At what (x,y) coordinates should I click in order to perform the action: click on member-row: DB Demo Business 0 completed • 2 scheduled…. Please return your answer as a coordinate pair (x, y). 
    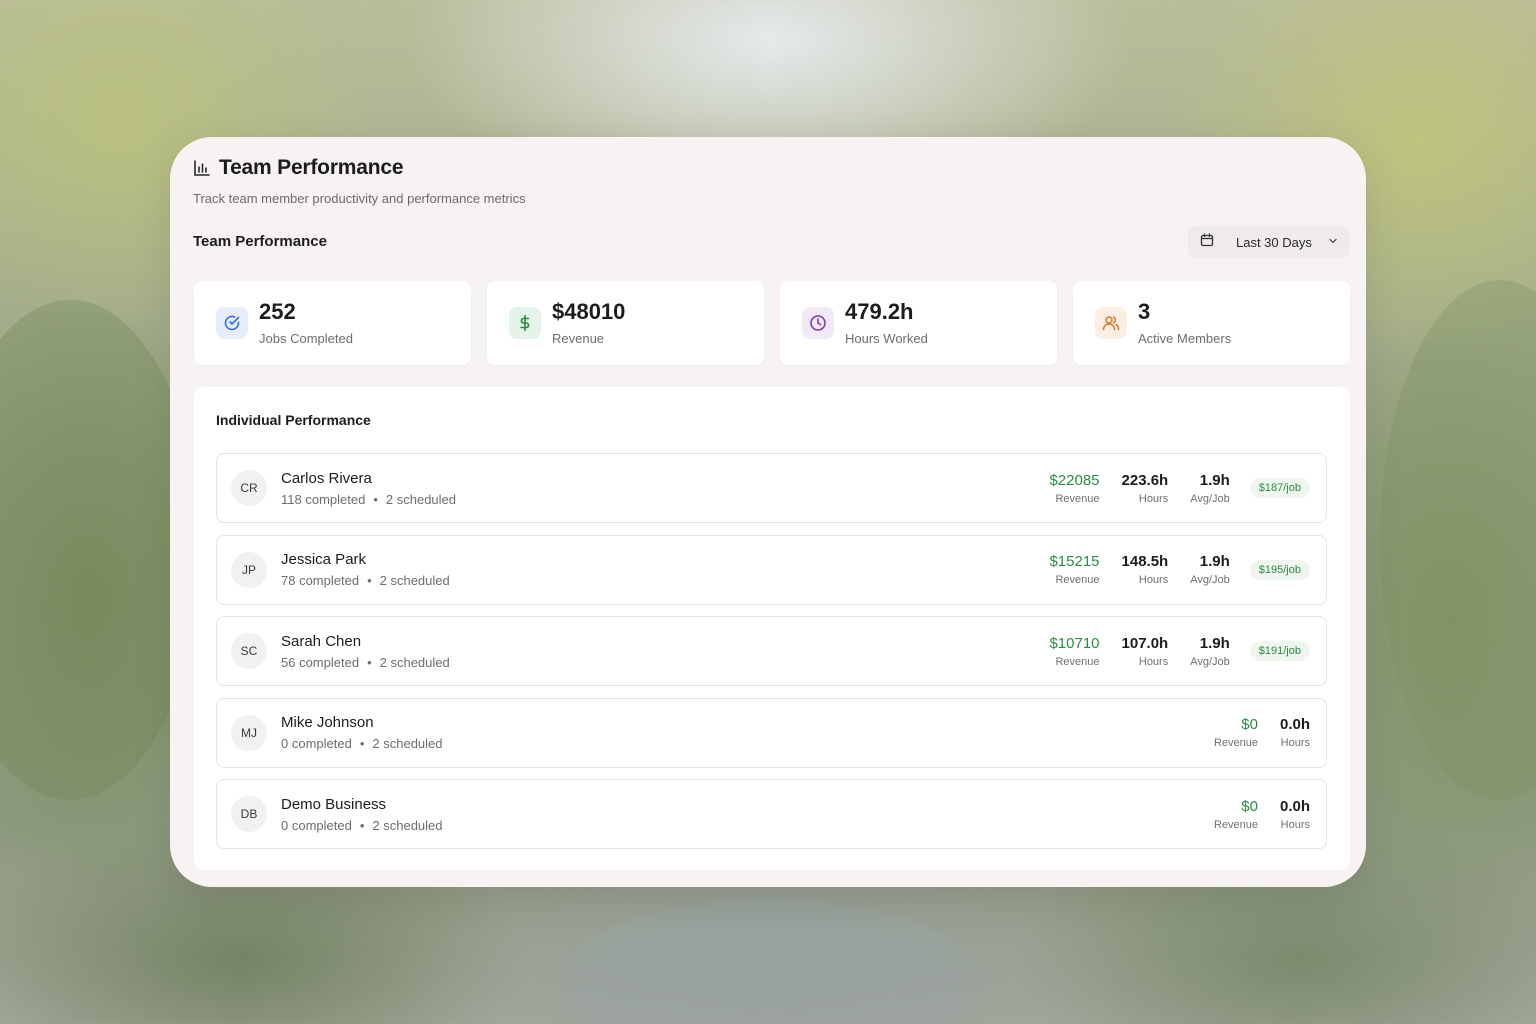
    Looking at the image, I should click on (771, 814).